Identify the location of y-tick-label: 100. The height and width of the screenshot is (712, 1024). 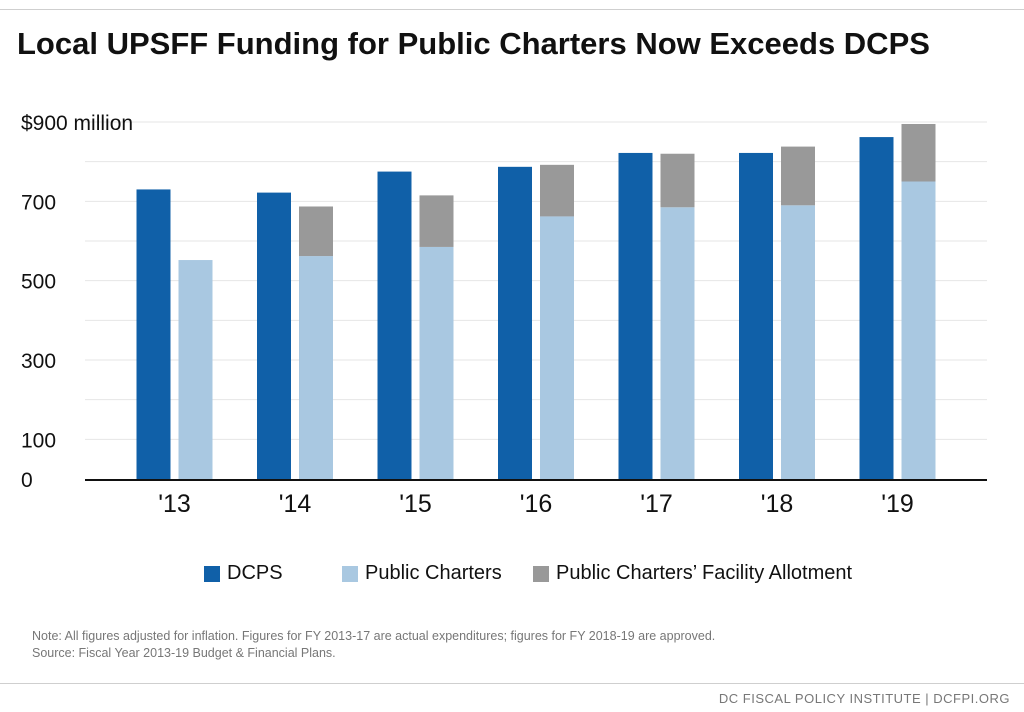
(38, 440).